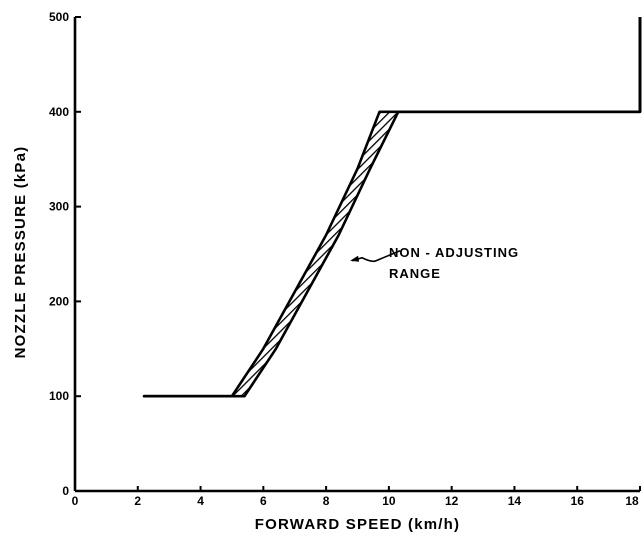 The image size is (642, 536). I want to click on x-tick-label: 10, so click(389, 501).